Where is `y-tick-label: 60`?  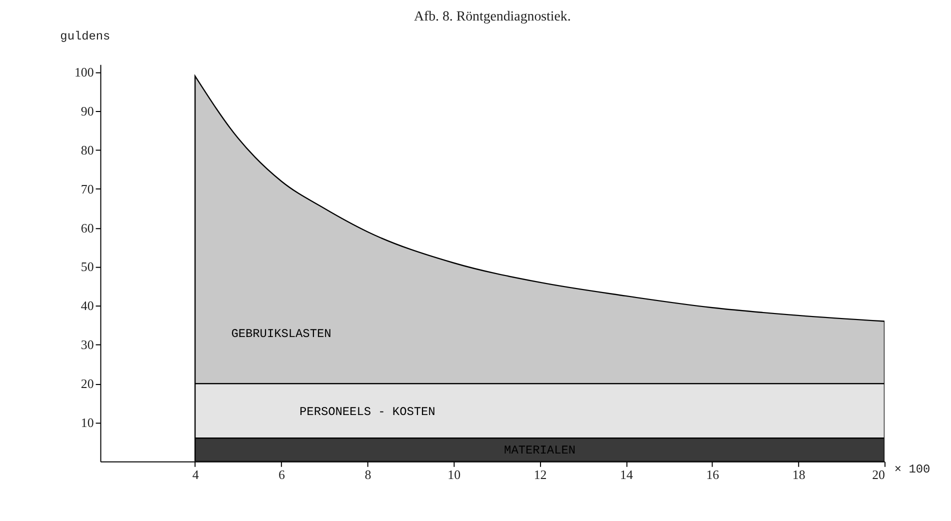 y-tick-label: 60 is located at coordinates (87, 228).